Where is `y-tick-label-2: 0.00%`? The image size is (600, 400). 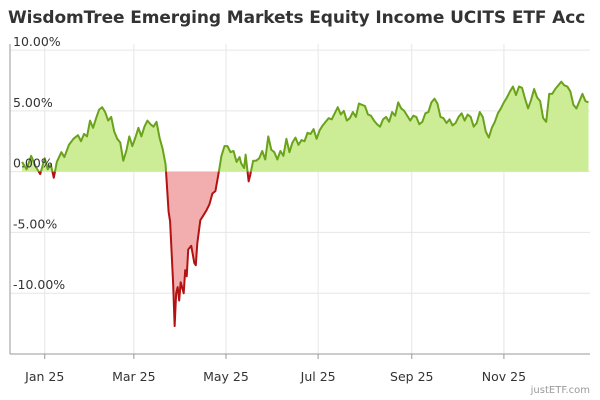 y-tick-label-2: 0.00% is located at coordinates (33, 163).